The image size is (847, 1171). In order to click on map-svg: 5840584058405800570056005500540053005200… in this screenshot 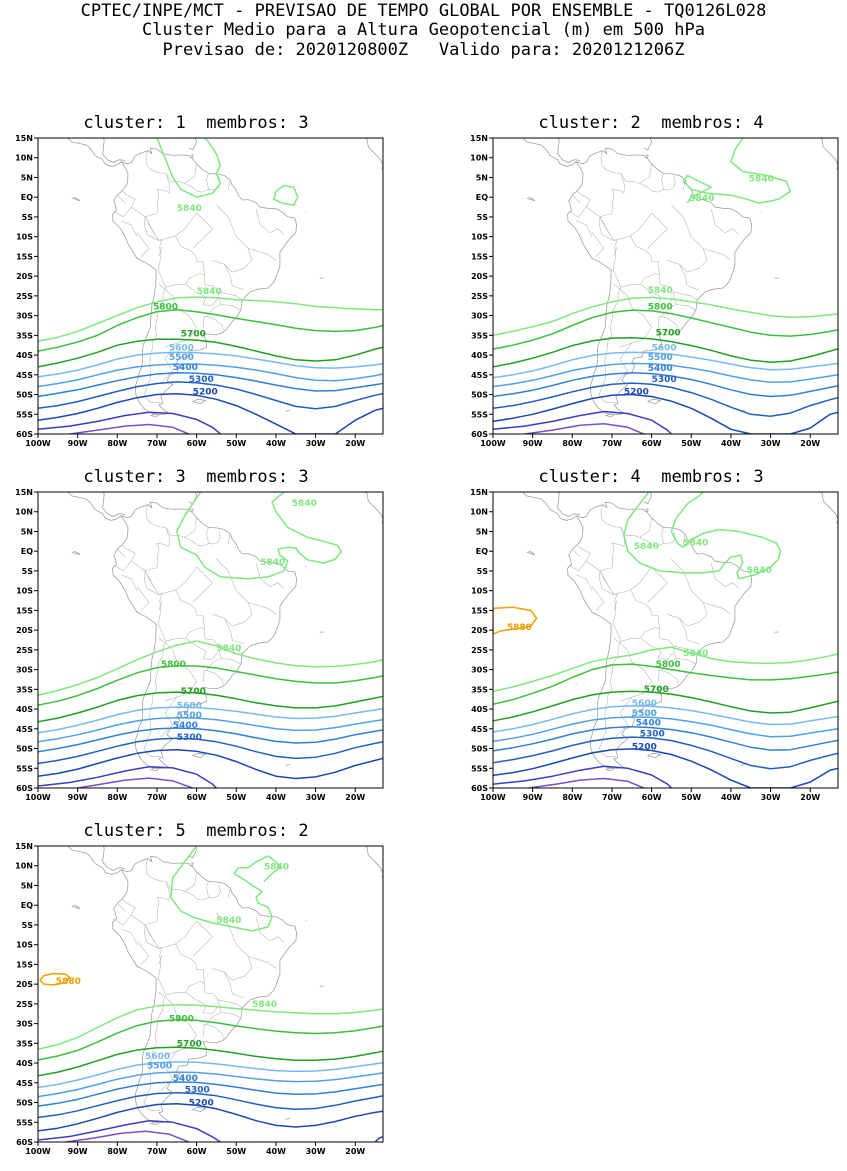, I will do `click(651, 294)`.